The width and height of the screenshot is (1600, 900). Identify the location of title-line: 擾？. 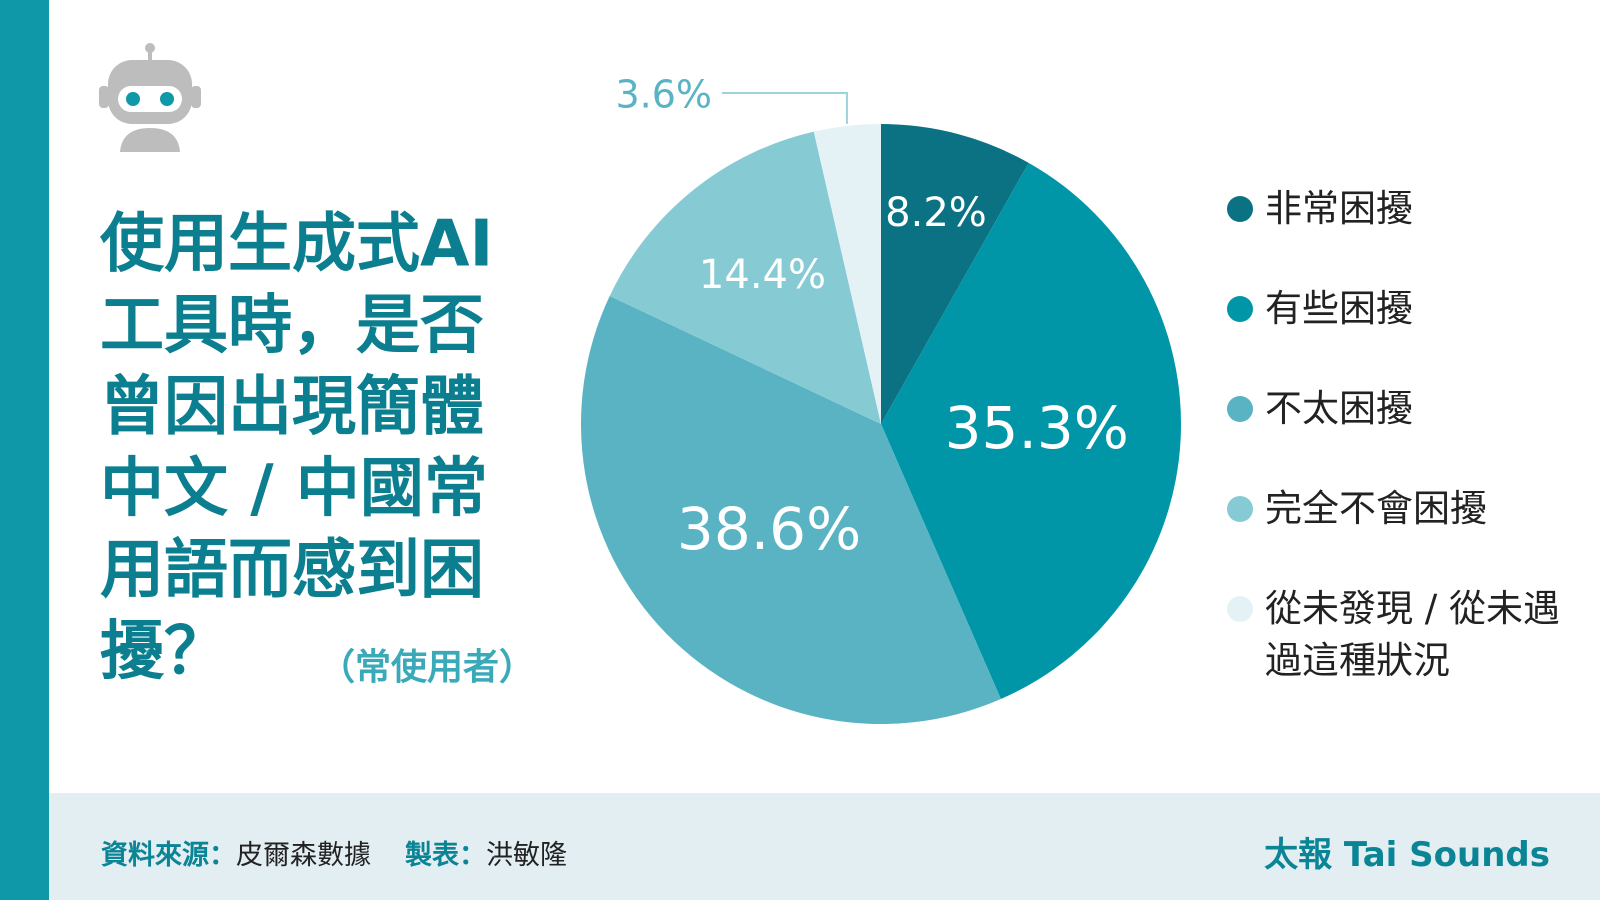
(164, 652).